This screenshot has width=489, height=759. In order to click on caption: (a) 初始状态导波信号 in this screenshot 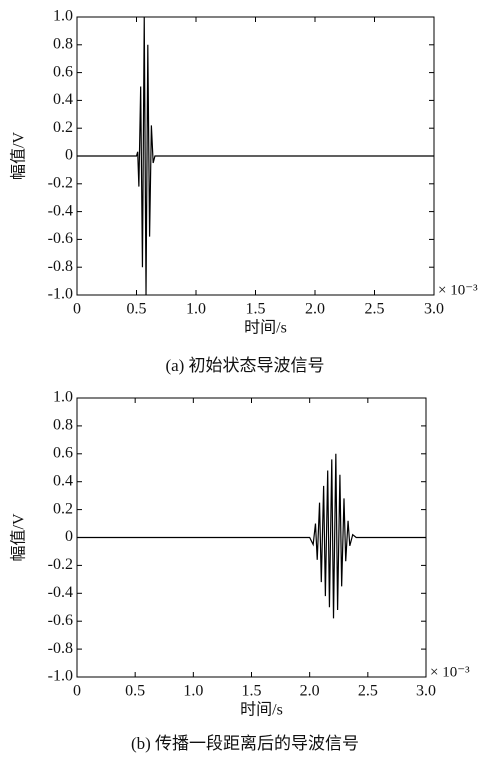, I will do `click(244, 365)`.